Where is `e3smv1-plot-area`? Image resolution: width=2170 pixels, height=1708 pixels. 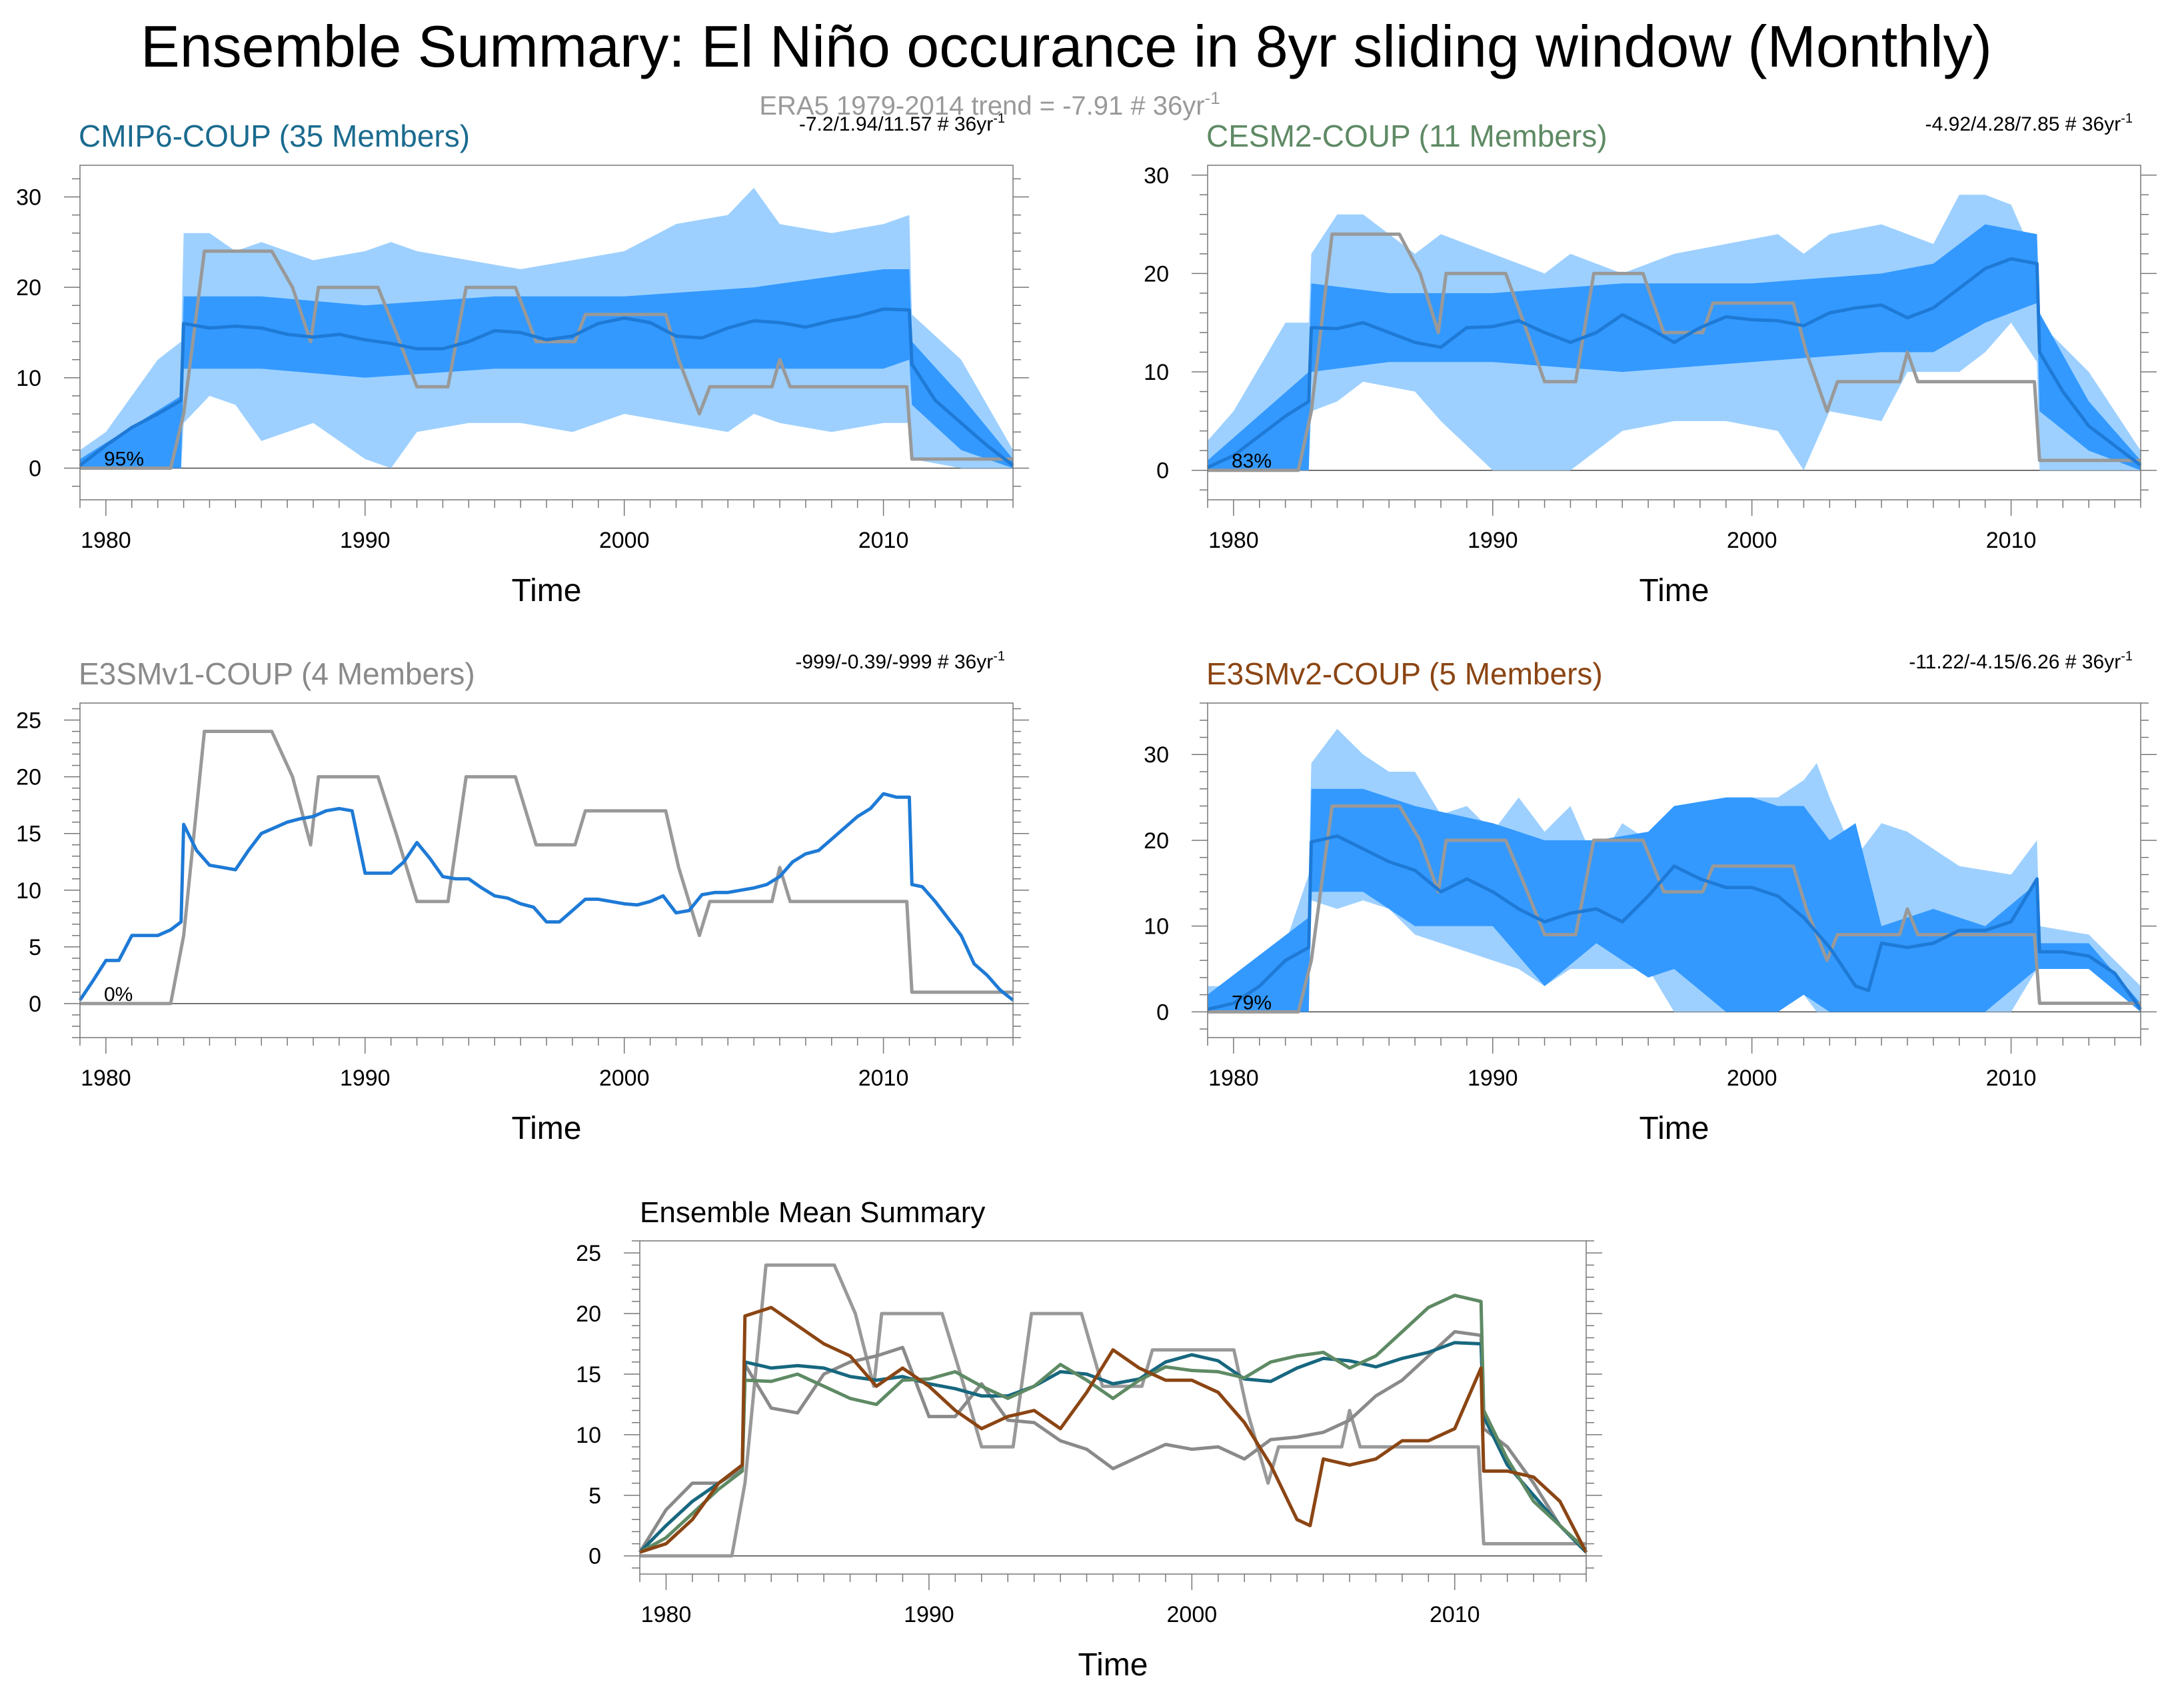
e3smv1-plot-area is located at coordinates (546, 871).